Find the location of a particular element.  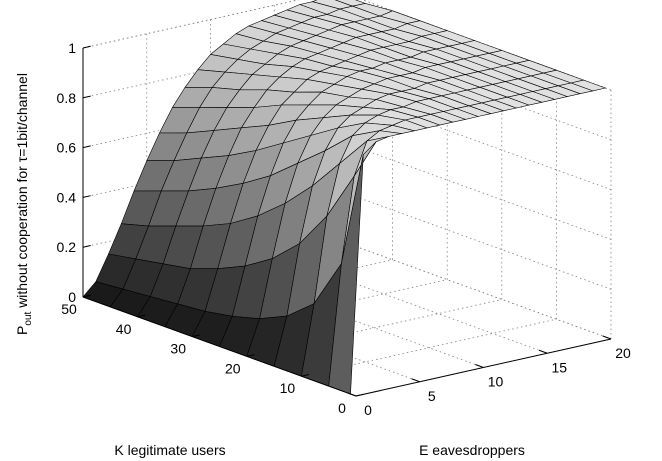

y-tick-label: 10 is located at coordinates (288, 388).